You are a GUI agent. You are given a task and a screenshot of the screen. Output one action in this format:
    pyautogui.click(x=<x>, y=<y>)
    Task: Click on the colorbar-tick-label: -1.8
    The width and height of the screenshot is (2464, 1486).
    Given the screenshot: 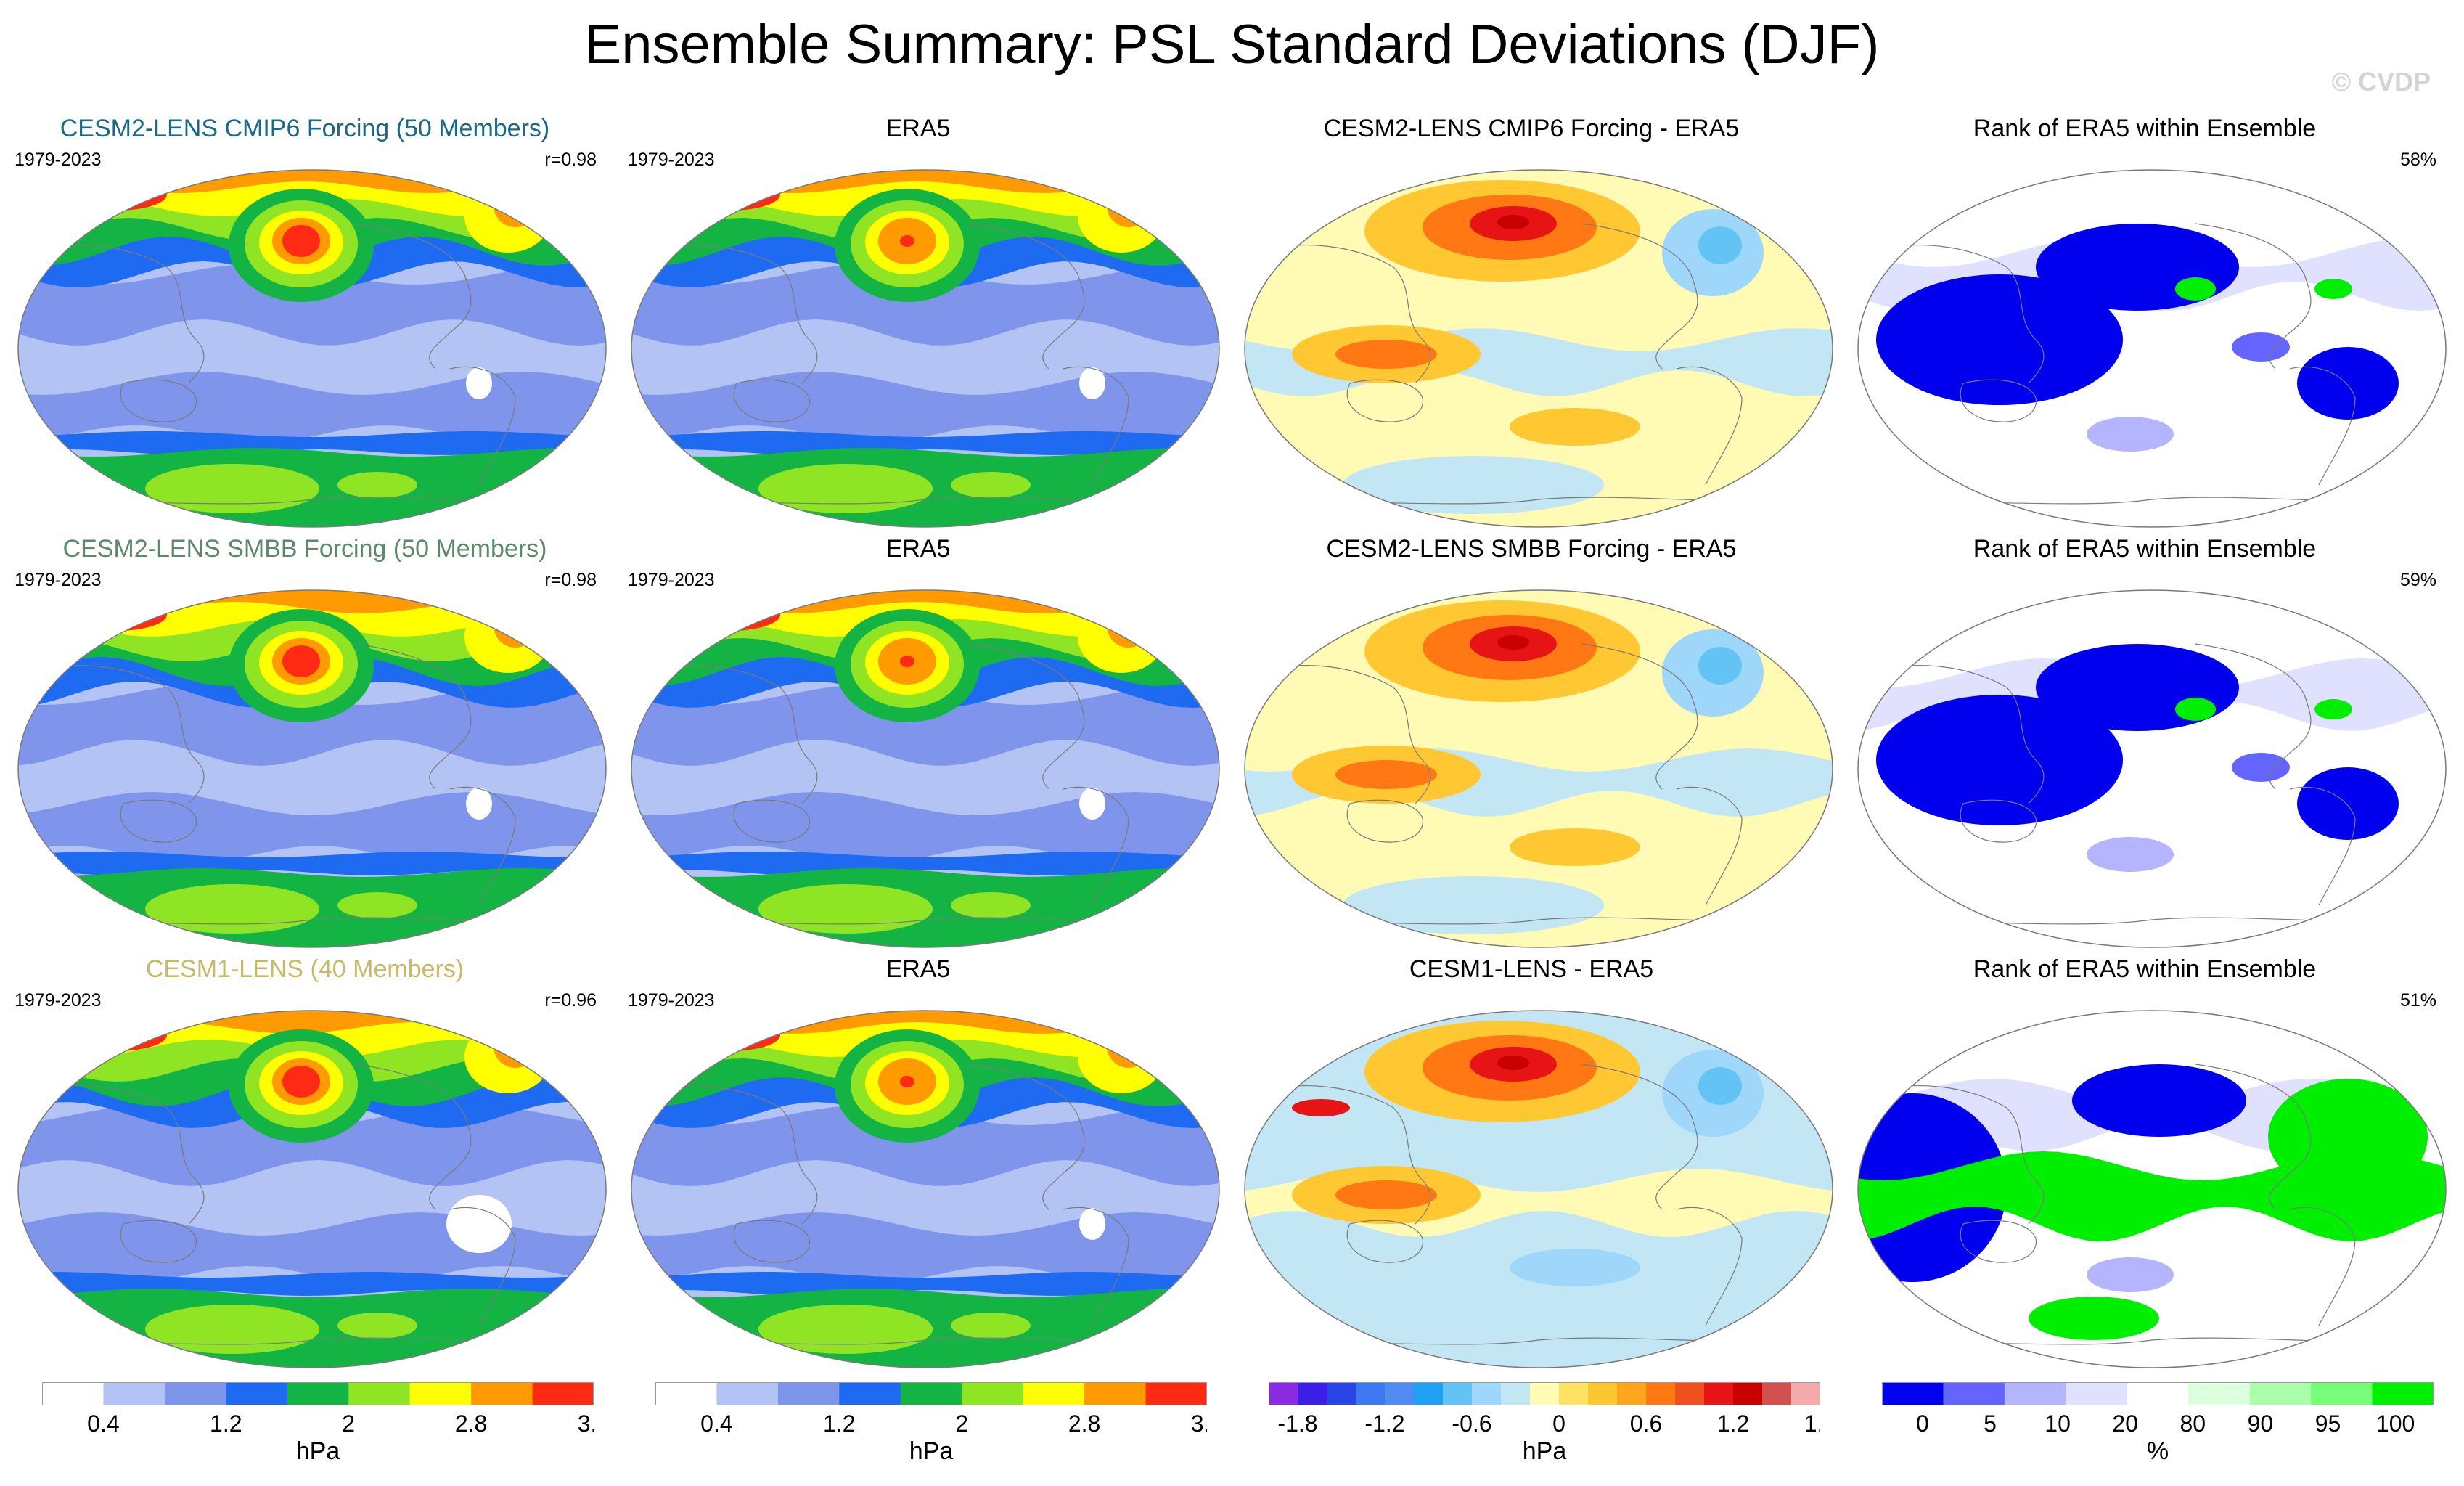 What is the action you would take?
    pyautogui.click(x=1297, y=1424)
    